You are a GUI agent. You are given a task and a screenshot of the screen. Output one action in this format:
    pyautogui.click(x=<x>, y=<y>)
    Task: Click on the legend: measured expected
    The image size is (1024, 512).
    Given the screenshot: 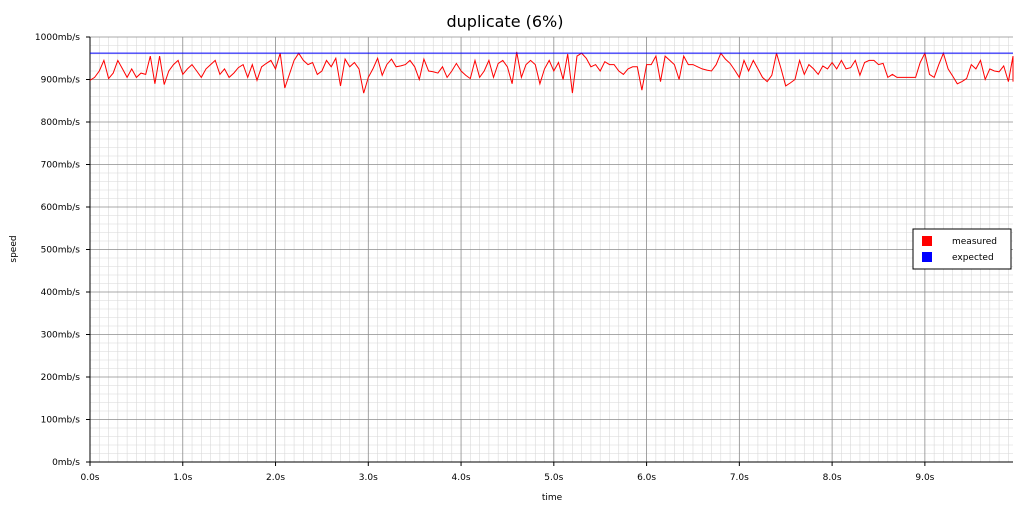 What is the action you would take?
    pyautogui.click(x=962, y=249)
    